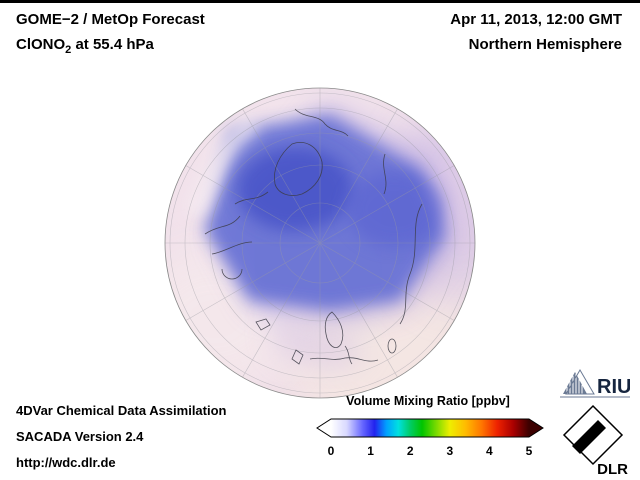 This screenshot has height=480, width=640. What do you see at coordinates (613, 387) in the screenshot?
I see `riu-wordmark: RIU` at bounding box center [613, 387].